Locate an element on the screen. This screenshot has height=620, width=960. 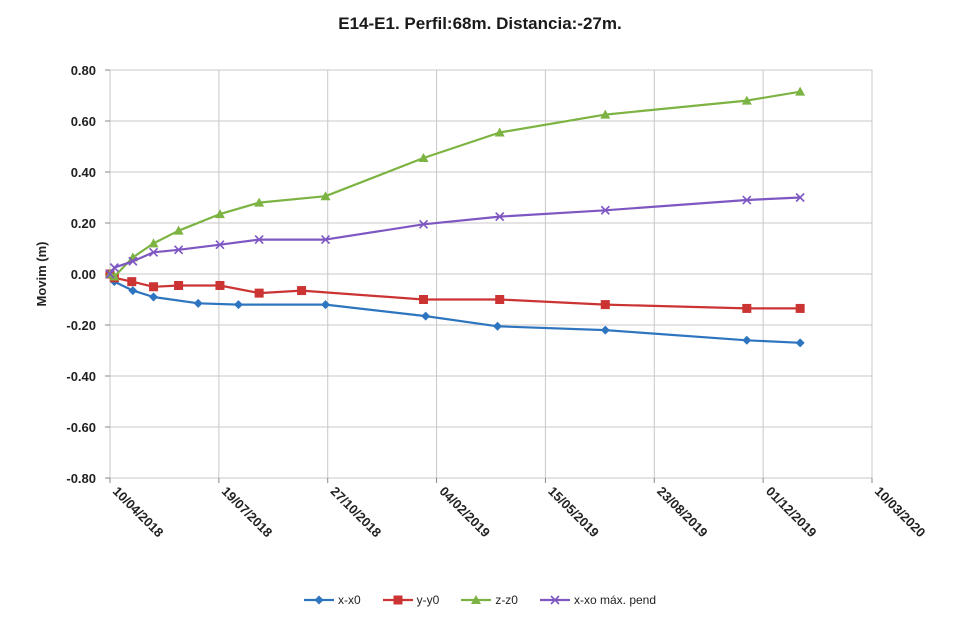
y-tick-label: -0.40 is located at coordinates (81, 376).